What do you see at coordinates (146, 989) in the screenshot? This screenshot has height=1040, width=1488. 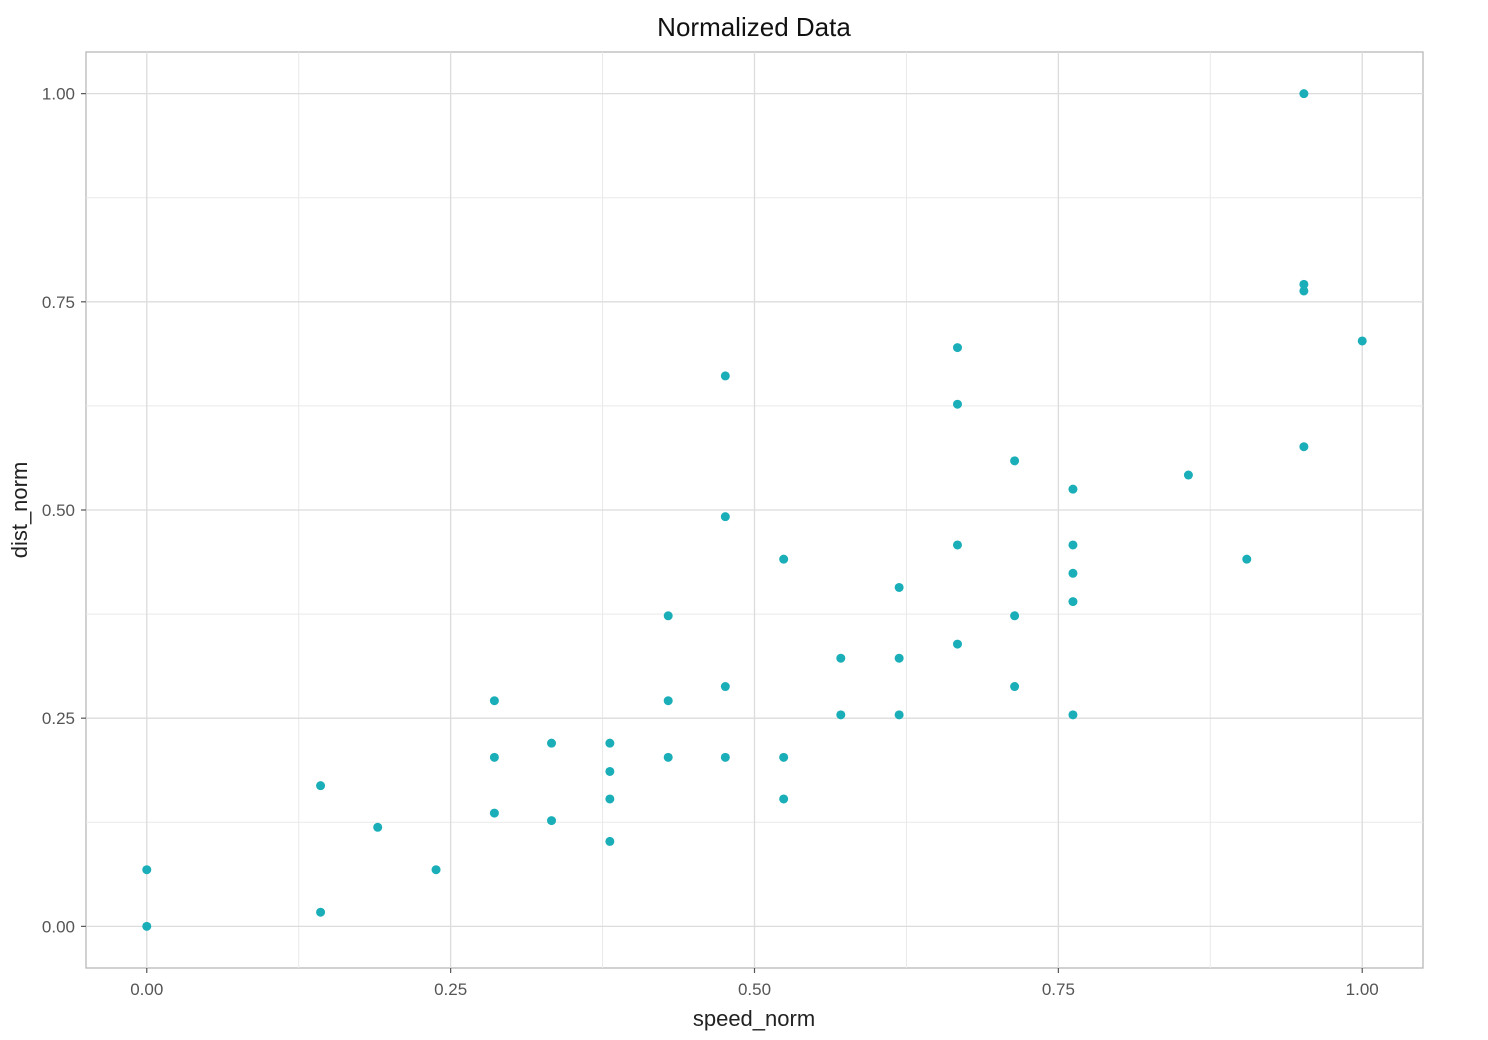 I see `x-tick-label: 0.00` at bounding box center [146, 989].